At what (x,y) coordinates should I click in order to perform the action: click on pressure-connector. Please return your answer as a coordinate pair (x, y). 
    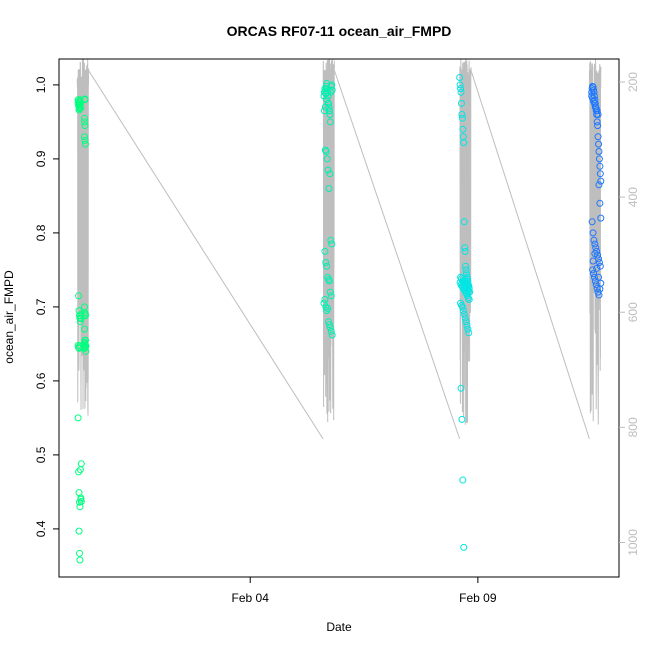
    Looking at the image, I should click on (397, 255).